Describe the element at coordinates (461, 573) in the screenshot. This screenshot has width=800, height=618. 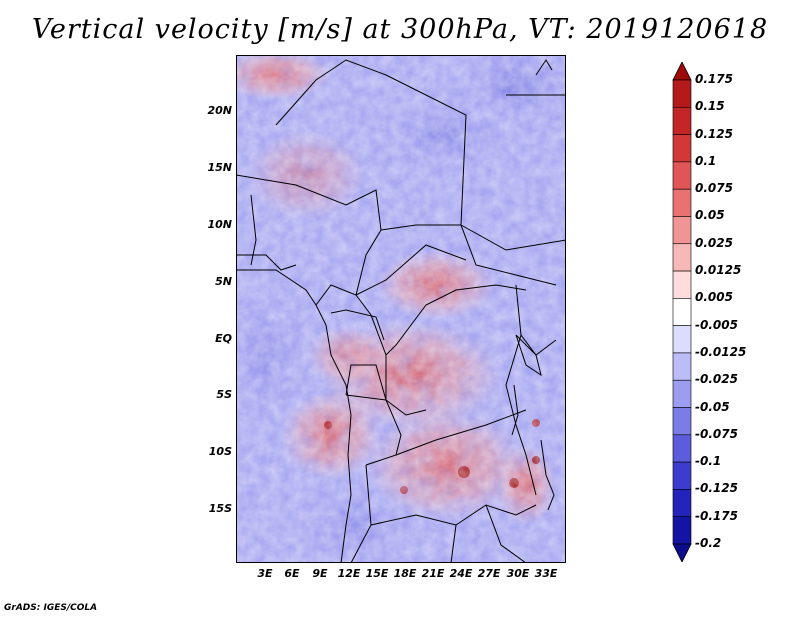
I see `lon-label: 24E` at that location.